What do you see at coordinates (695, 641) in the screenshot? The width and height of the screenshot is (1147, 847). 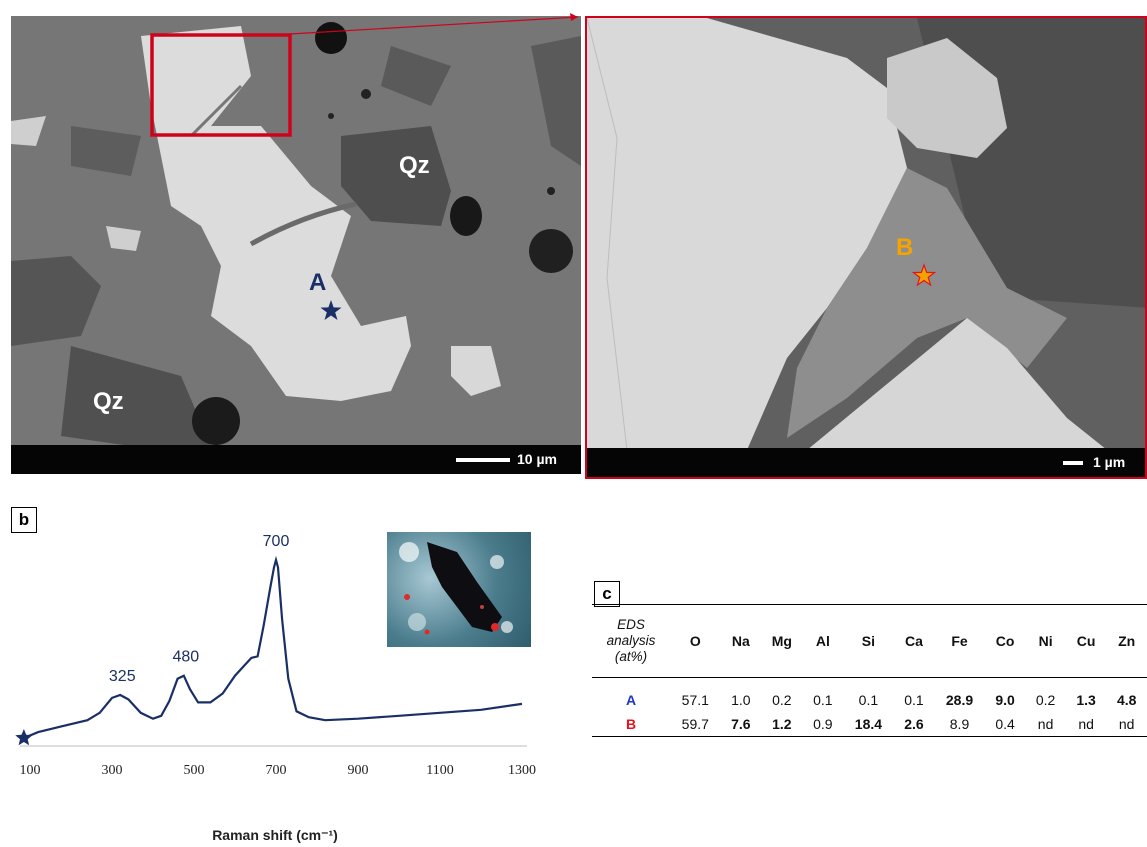 I see `eds-column-header: O` at bounding box center [695, 641].